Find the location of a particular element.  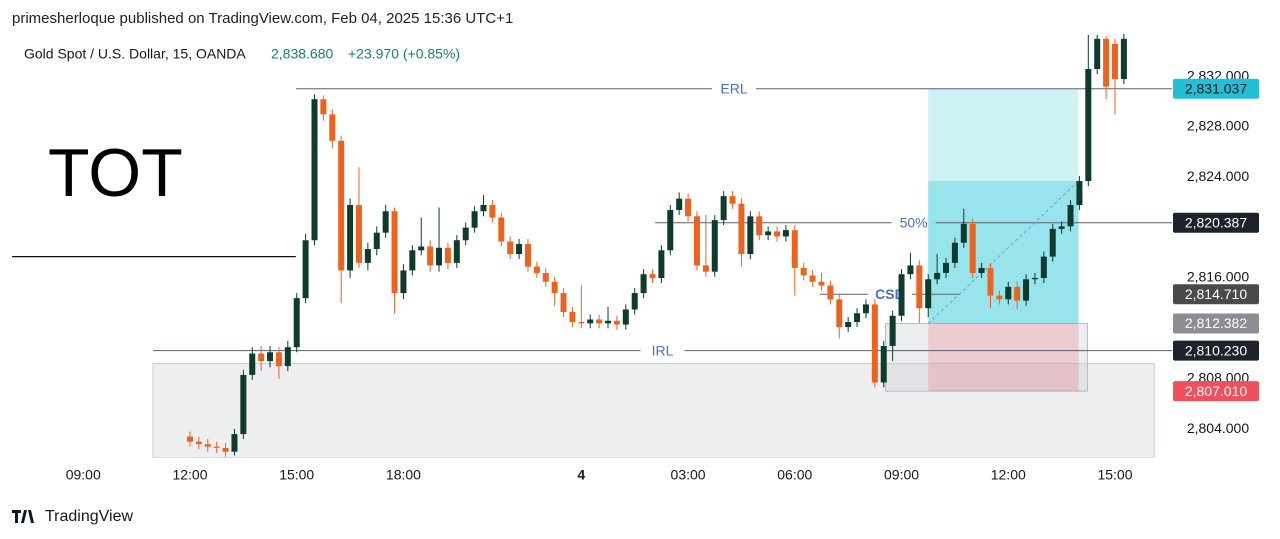

price-badge-label: 2,820.387 is located at coordinates (1216, 222).